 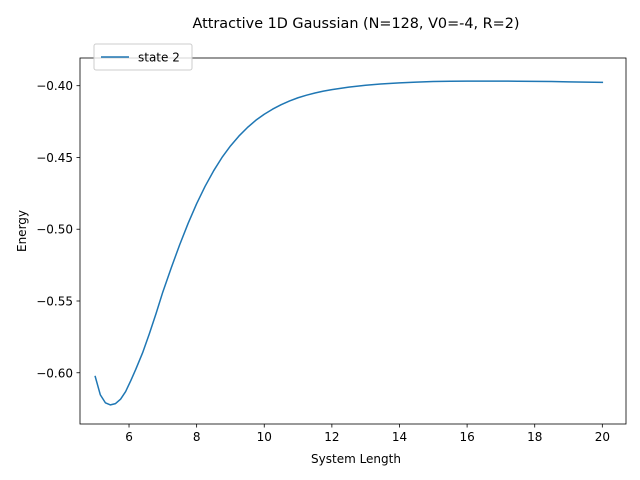 I want to click on y-tick-label: −0.55, so click(x=54, y=301).